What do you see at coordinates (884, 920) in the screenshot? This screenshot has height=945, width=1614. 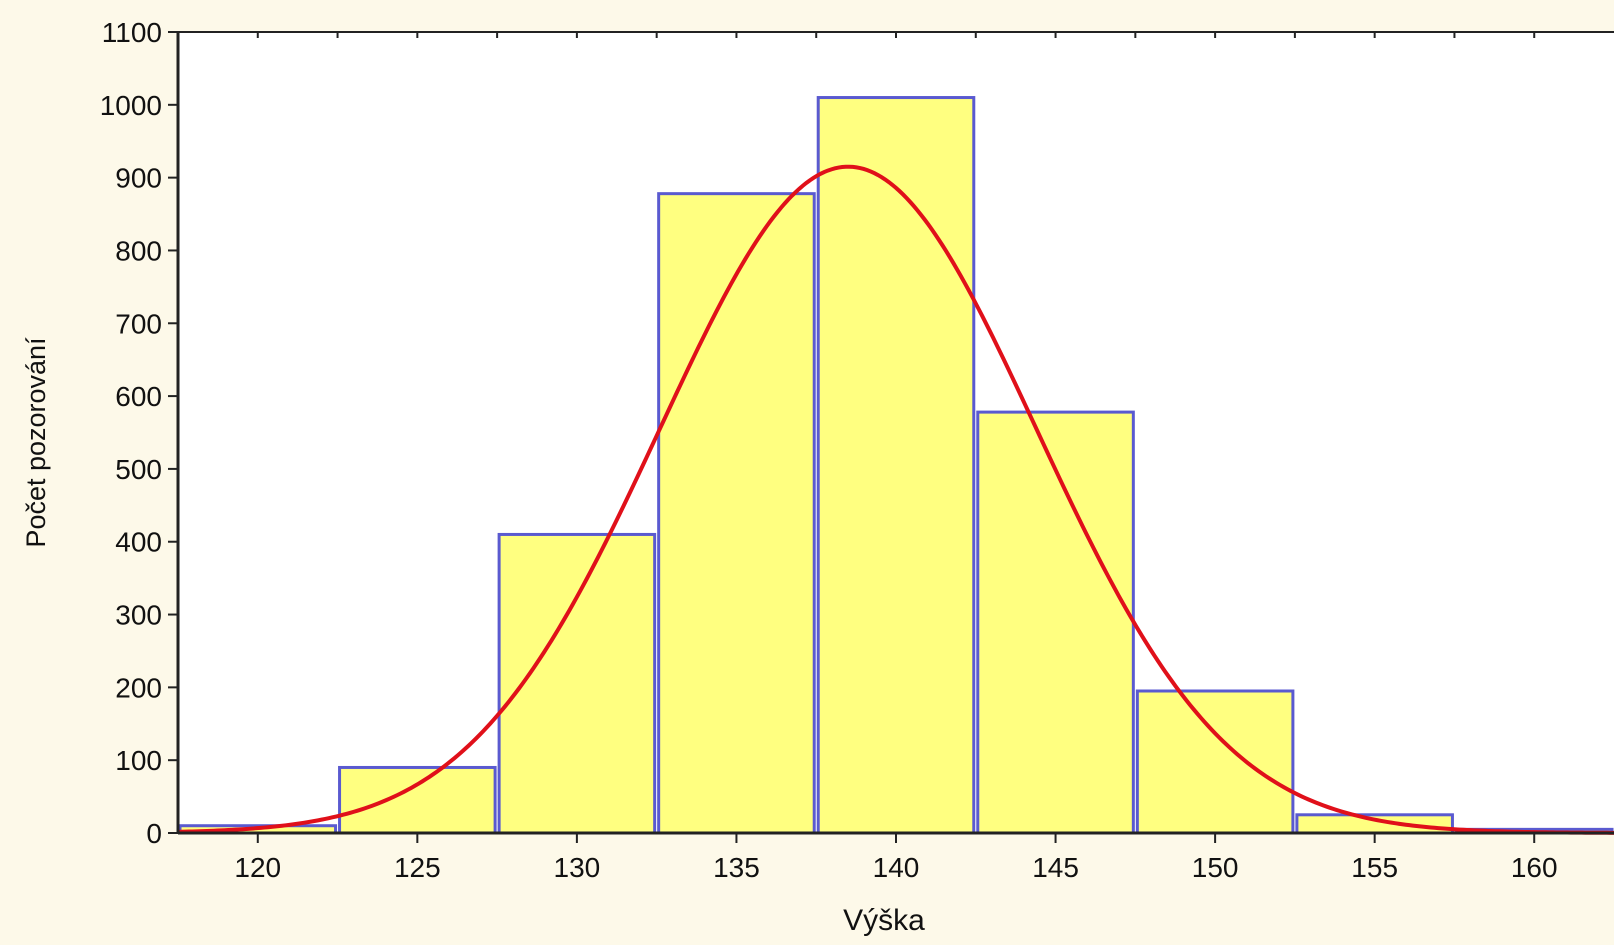 I see `x-axis-title: Výška` at bounding box center [884, 920].